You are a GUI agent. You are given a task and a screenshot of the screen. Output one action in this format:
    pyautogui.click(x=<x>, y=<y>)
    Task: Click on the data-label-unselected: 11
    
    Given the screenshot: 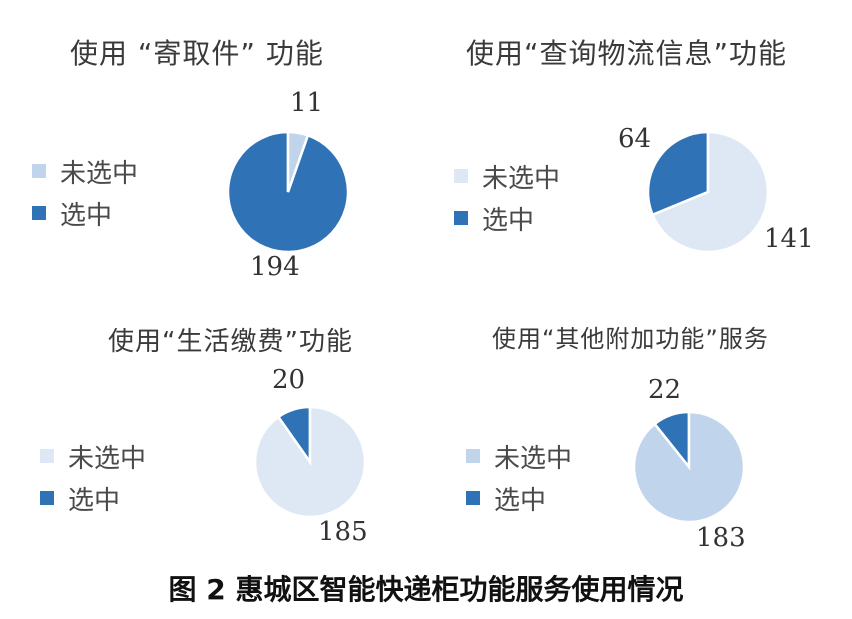 What is the action you would take?
    pyautogui.click(x=307, y=103)
    